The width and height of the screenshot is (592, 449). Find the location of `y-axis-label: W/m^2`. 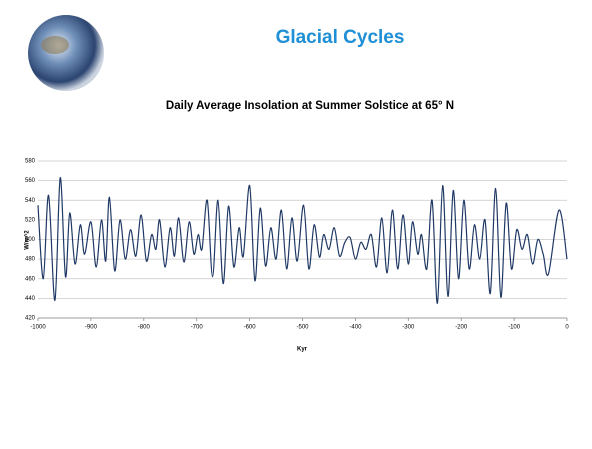

y-axis-label: W/m^2 is located at coordinates (28, 240).